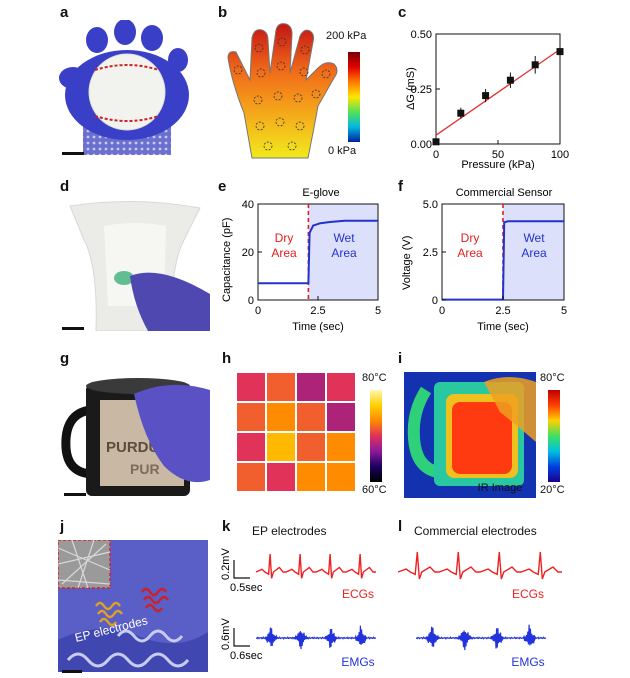 The height and width of the screenshot is (678, 630). What do you see at coordinates (72, 671) in the screenshot?
I see `scale-bar-j` at bounding box center [72, 671].